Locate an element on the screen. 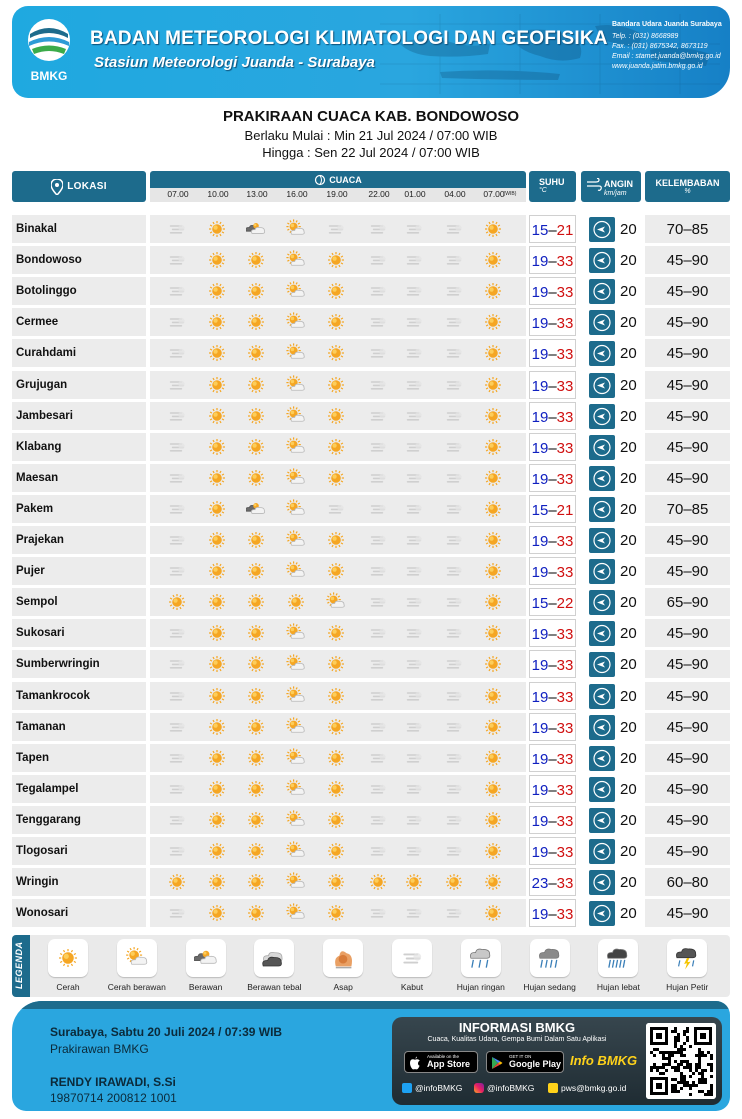 The width and height of the screenshot is (742, 1119). svg-text: BMKG is located at coordinates (49, 76).